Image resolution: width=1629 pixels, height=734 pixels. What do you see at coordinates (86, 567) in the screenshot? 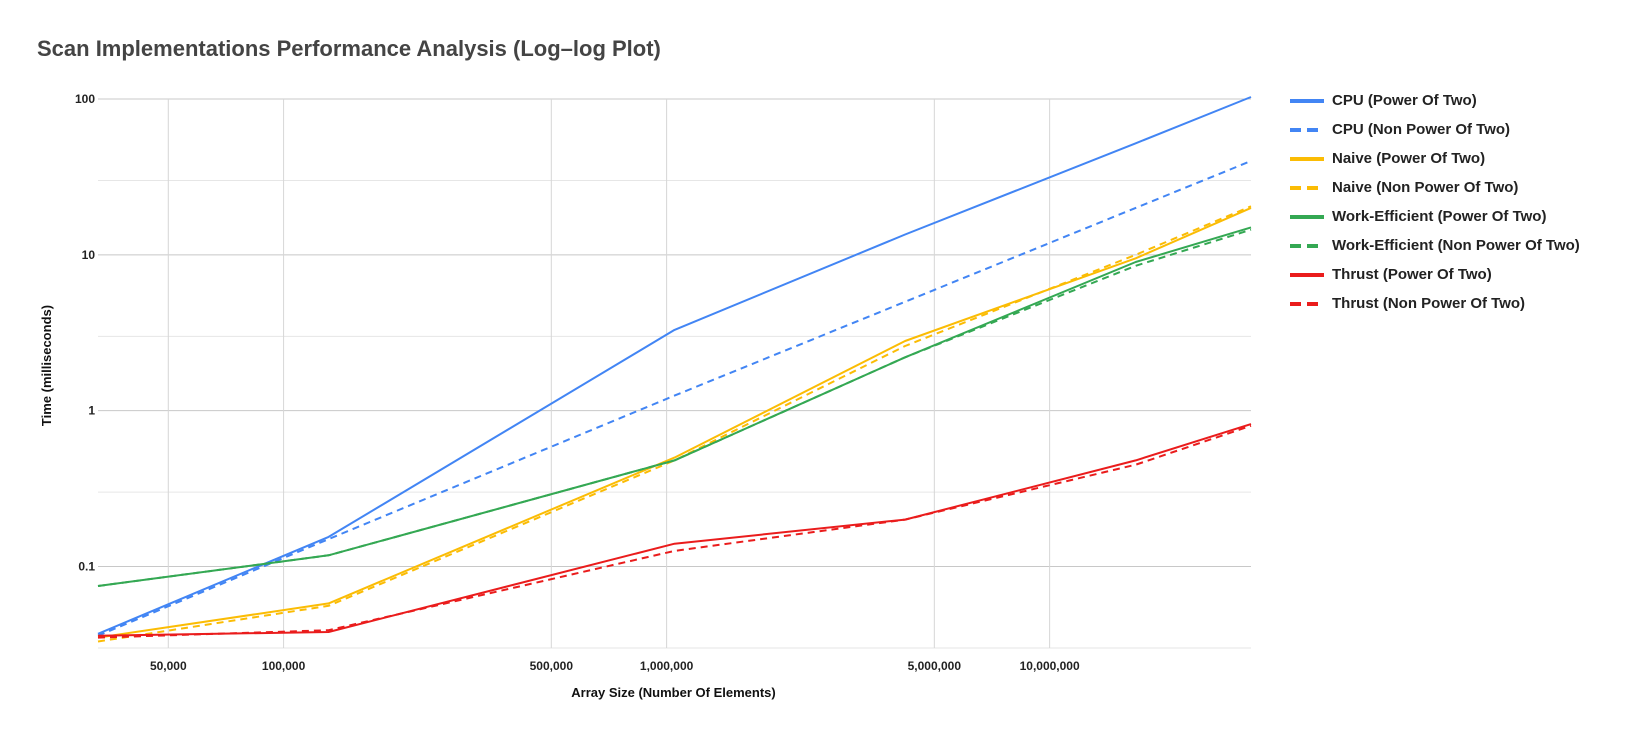
I see `y-tick-label: 0.1` at bounding box center [86, 567].